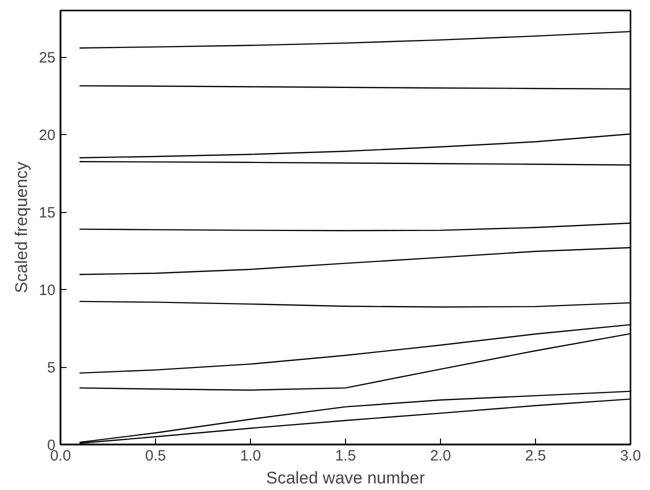 Image resolution: width=650 pixels, height=490 pixels. Describe the element at coordinates (47, 135) in the screenshot. I see `y-tick-label: 20` at that location.